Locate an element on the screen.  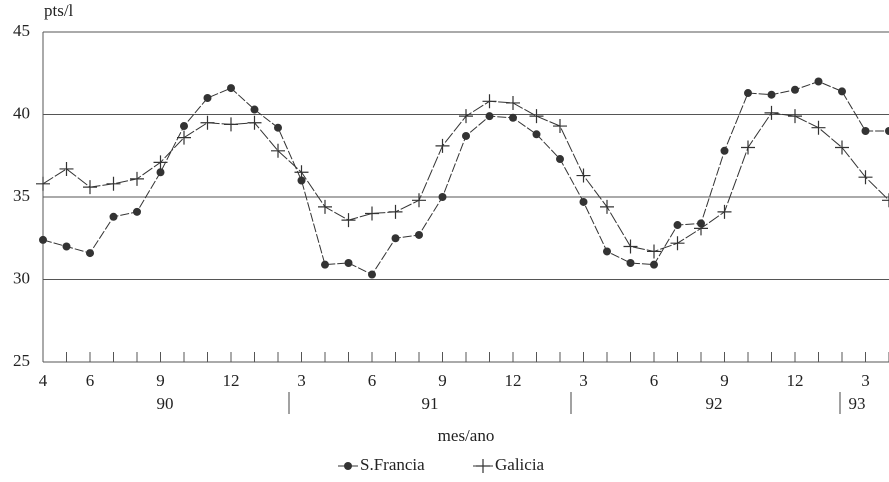
year-label: 90 is located at coordinates (165, 403).